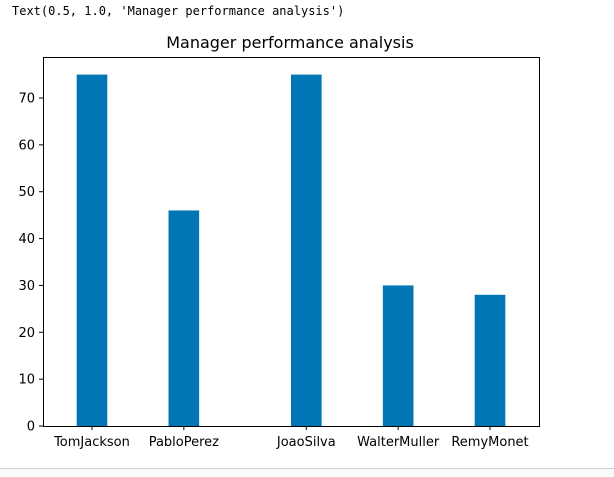 Image resolution: width=614 pixels, height=477 pixels. What do you see at coordinates (290, 42) in the screenshot?
I see `chart-title: Manager performance analysis` at bounding box center [290, 42].